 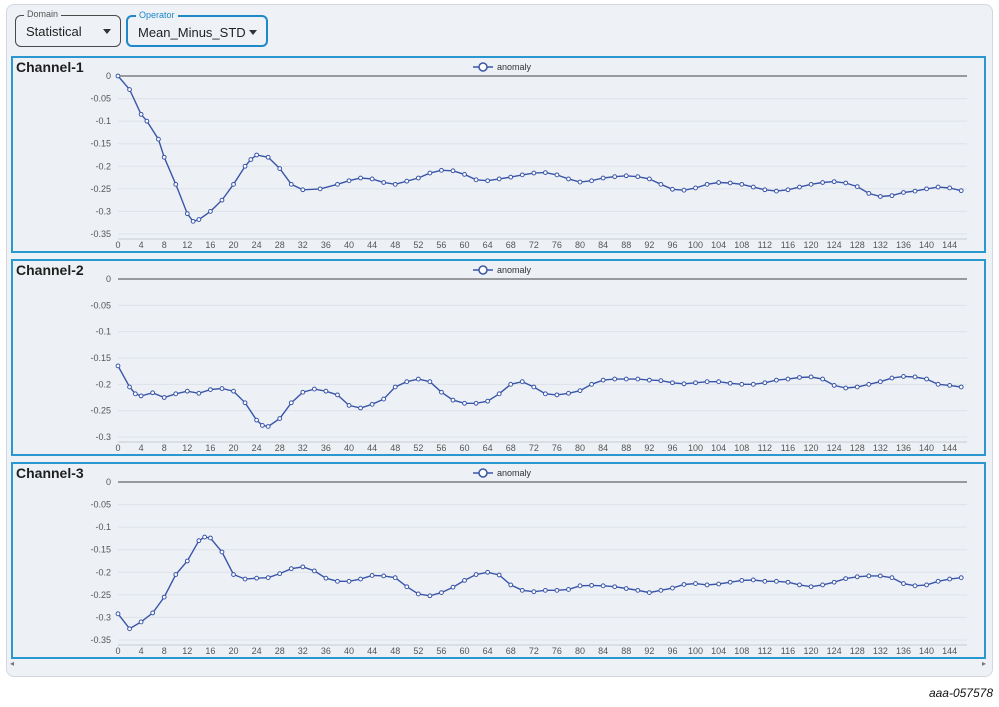 I want to click on x-tick-label: 132, so click(x=880, y=245).